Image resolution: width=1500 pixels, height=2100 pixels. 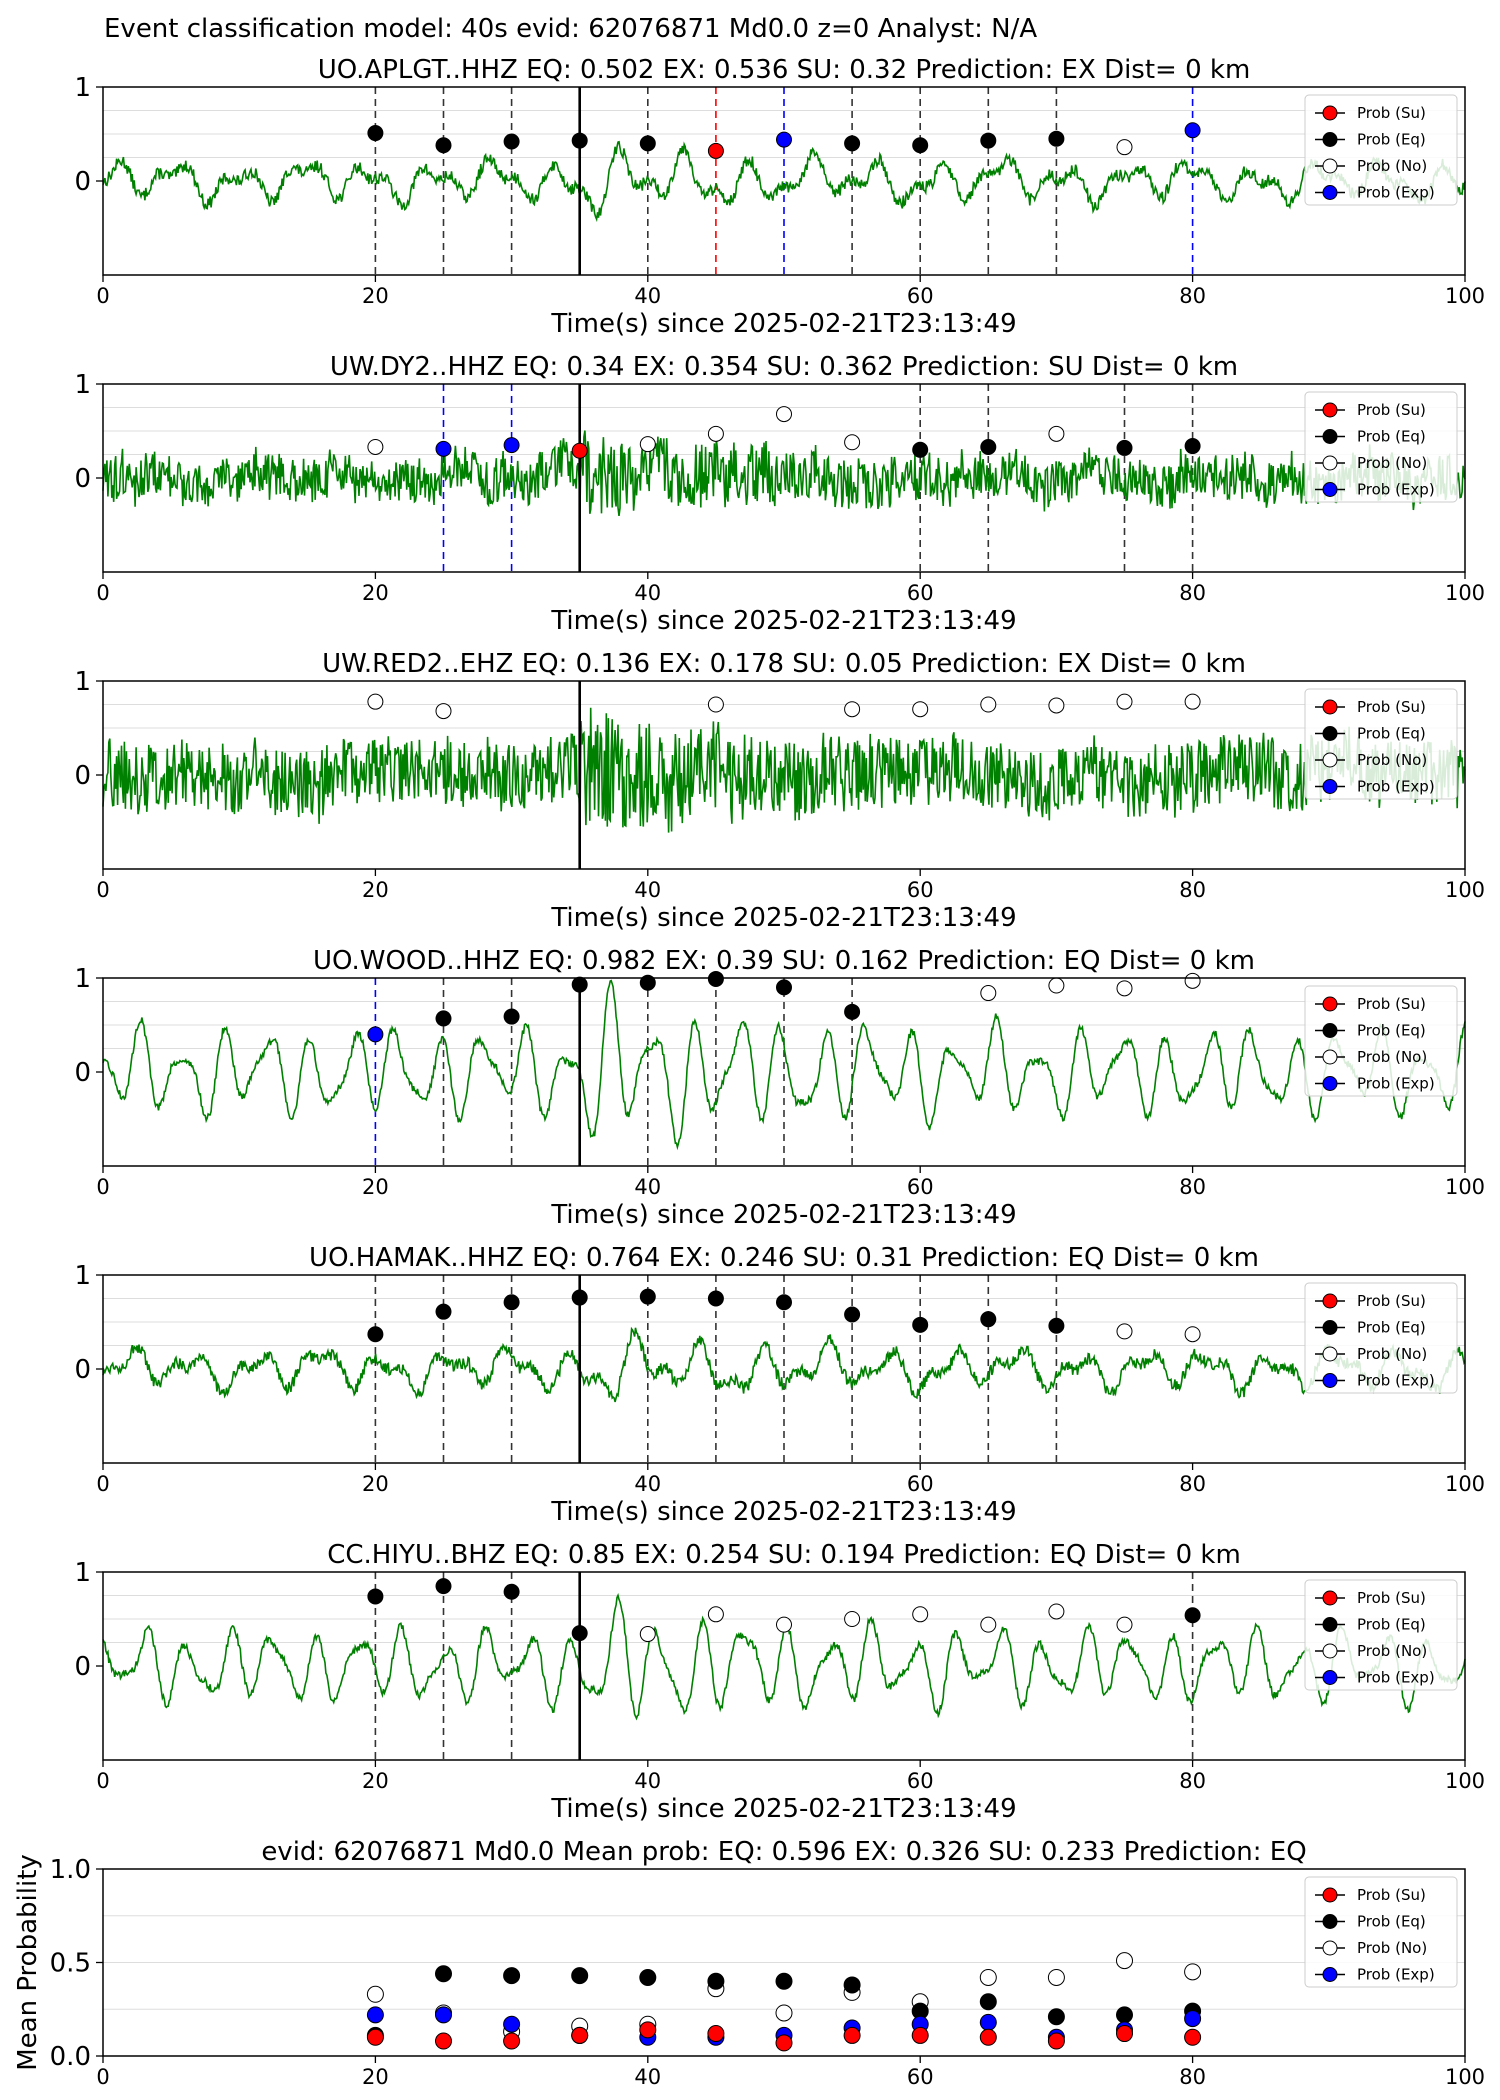 What do you see at coordinates (1392, 1057) in the screenshot?
I see `legend-label-no: Prob (No)` at bounding box center [1392, 1057].